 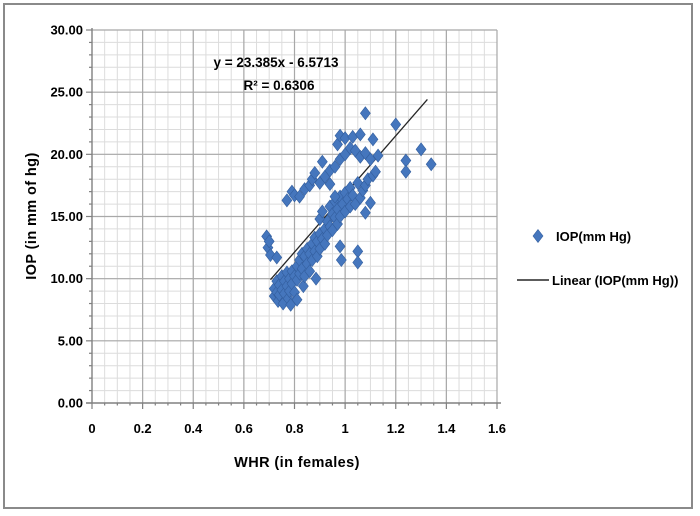 I want to click on x-tick-labels: 0 0.2 0.4 0.6 0.8 1 1.2 1.4 1.6, so click(x=297, y=428).